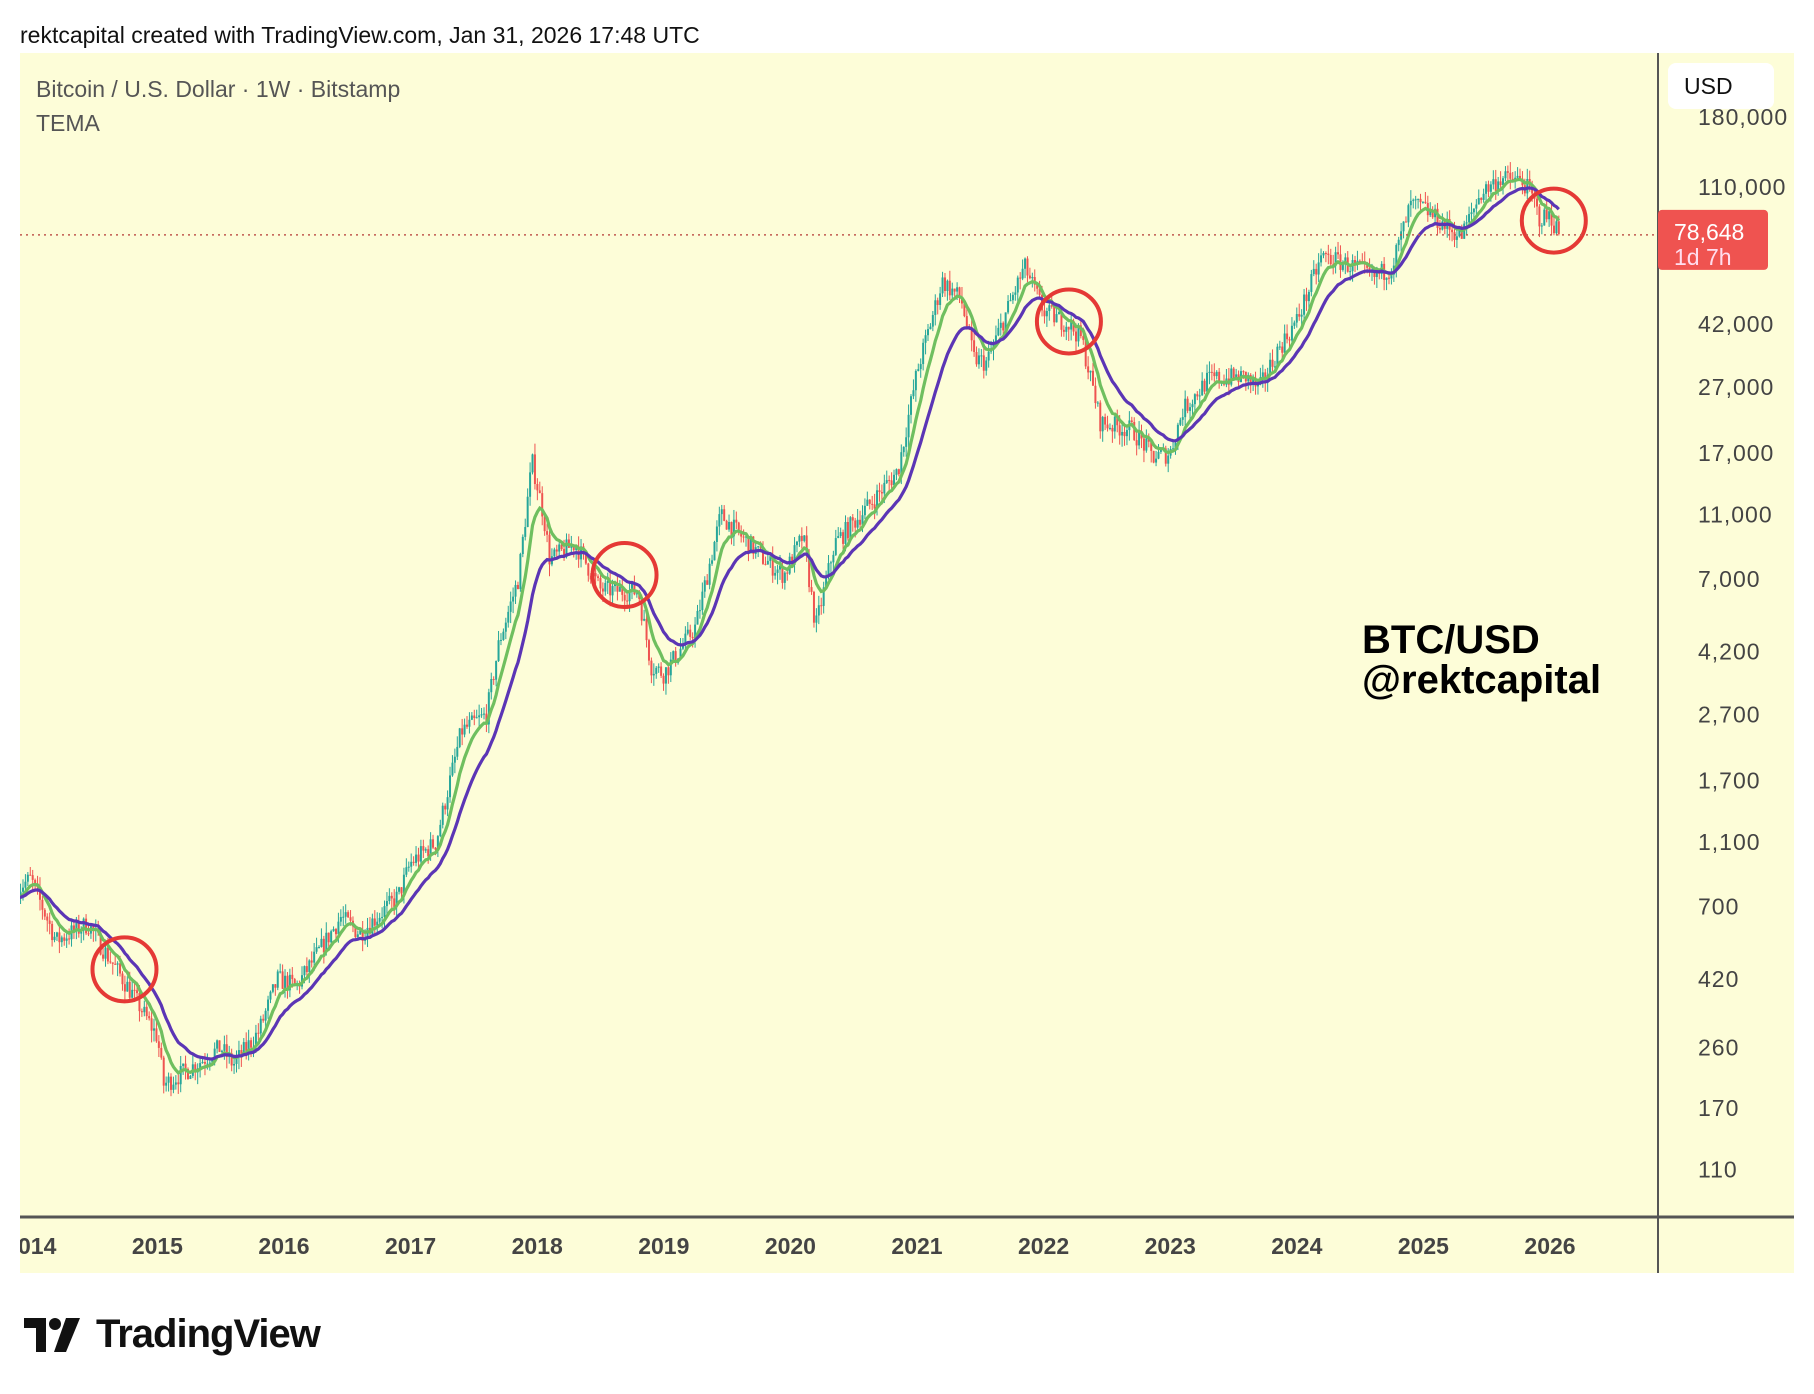 This screenshot has width=1814, height=1394. What do you see at coordinates (1721, 86) in the screenshot?
I see `currency-button: USD` at bounding box center [1721, 86].